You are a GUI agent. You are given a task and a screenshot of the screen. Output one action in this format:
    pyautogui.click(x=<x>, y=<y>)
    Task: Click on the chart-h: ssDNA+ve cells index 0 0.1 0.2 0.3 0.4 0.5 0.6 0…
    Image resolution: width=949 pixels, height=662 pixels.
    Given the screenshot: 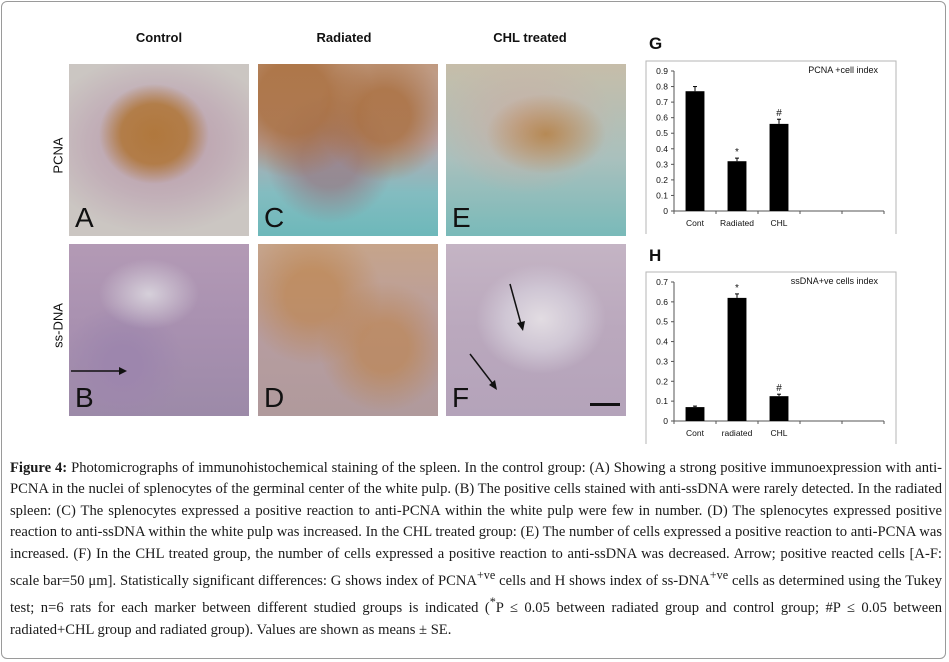 What is the action you would take?
    pyautogui.click(x=771, y=357)
    